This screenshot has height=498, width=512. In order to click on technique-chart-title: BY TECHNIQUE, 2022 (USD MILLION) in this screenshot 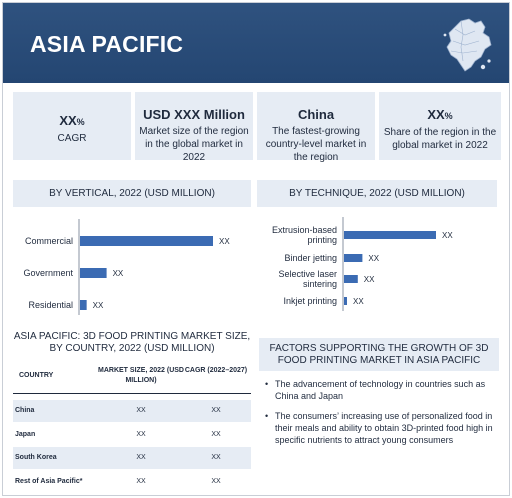, I will do `click(377, 193)`.